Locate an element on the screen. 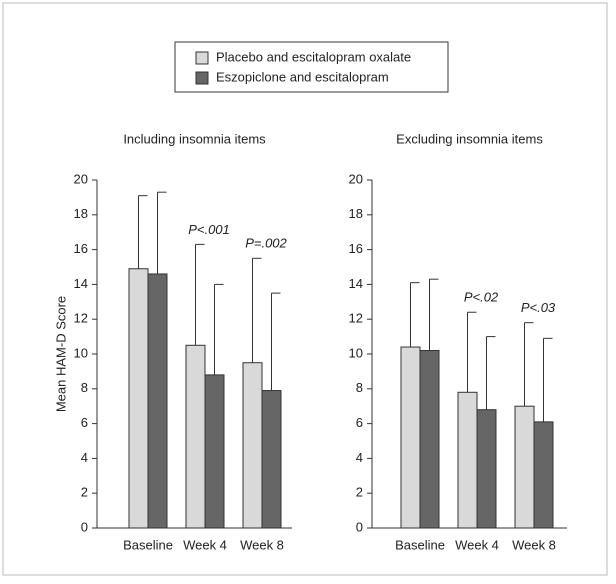 This screenshot has height=584, width=616. annotation: P=.002 is located at coordinates (266, 243).